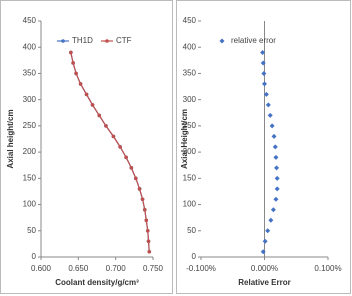 The image size is (352, 296). I want to click on x-tick-label: 0.650, so click(78, 268).